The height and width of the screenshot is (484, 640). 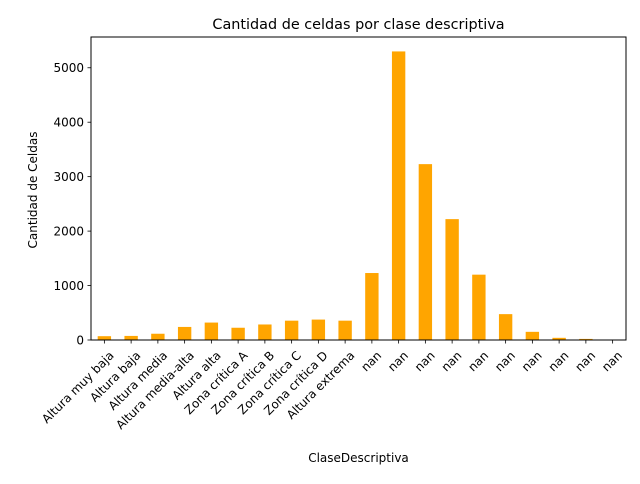 What do you see at coordinates (452, 361) in the screenshot?
I see `x-tick-label-13: nan` at bounding box center [452, 361].